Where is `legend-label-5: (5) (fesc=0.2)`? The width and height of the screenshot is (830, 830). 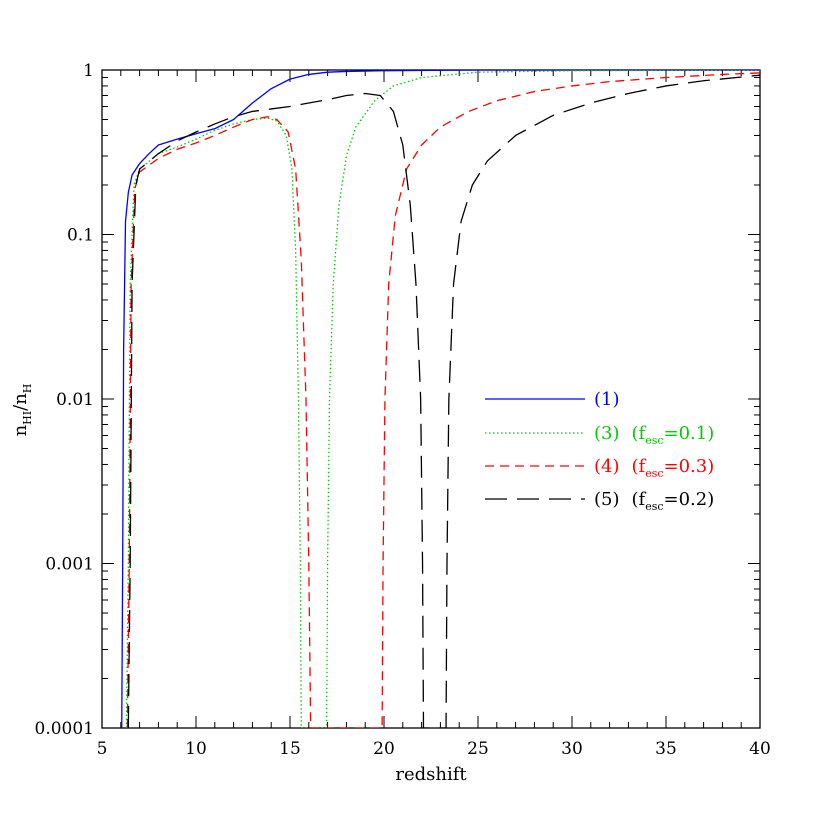
legend-label-5: (5) (fesc=0.2) is located at coordinates (654, 501).